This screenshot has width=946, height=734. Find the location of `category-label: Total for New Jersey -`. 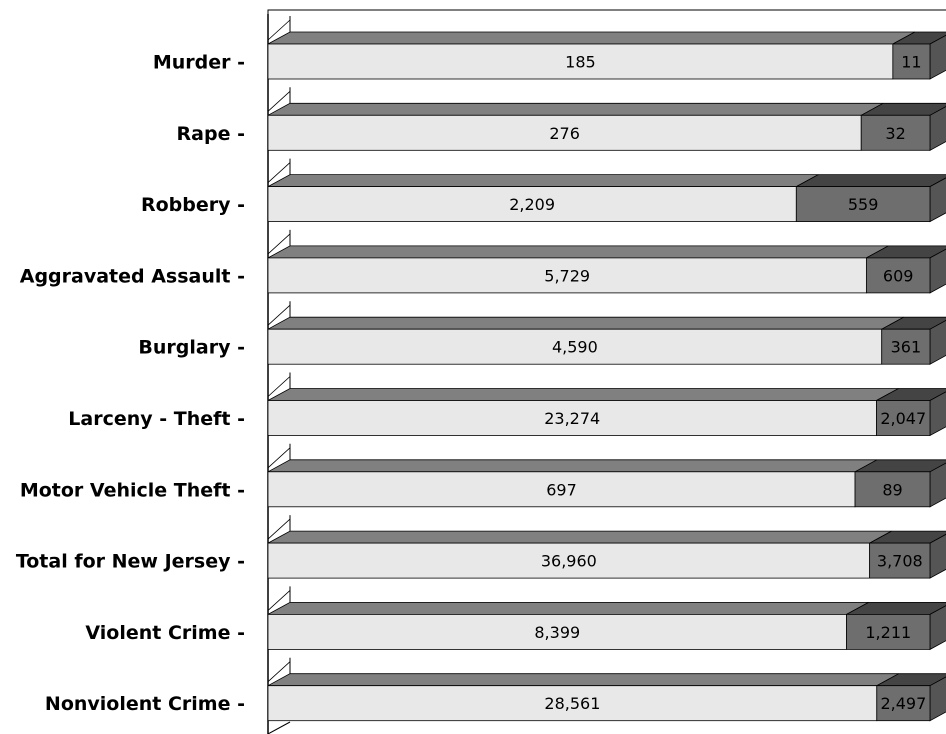

category-label: Total for New Jersey - is located at coordinates (130, 562).